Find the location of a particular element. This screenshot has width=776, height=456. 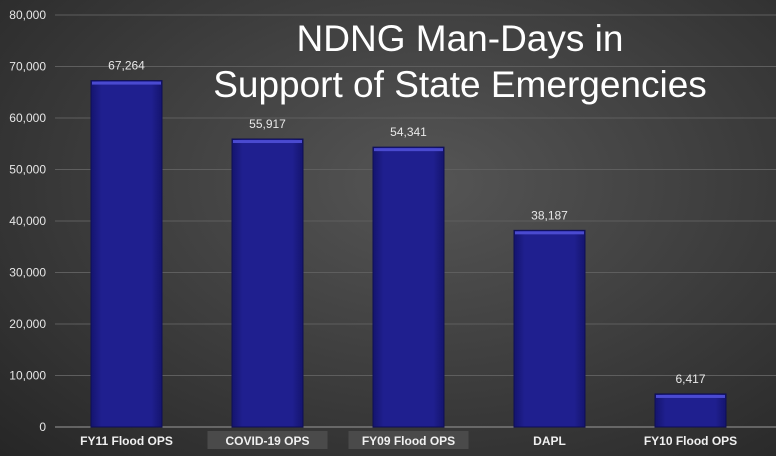

y-tick-label: 40,000 is located at coordinates (27, 221).